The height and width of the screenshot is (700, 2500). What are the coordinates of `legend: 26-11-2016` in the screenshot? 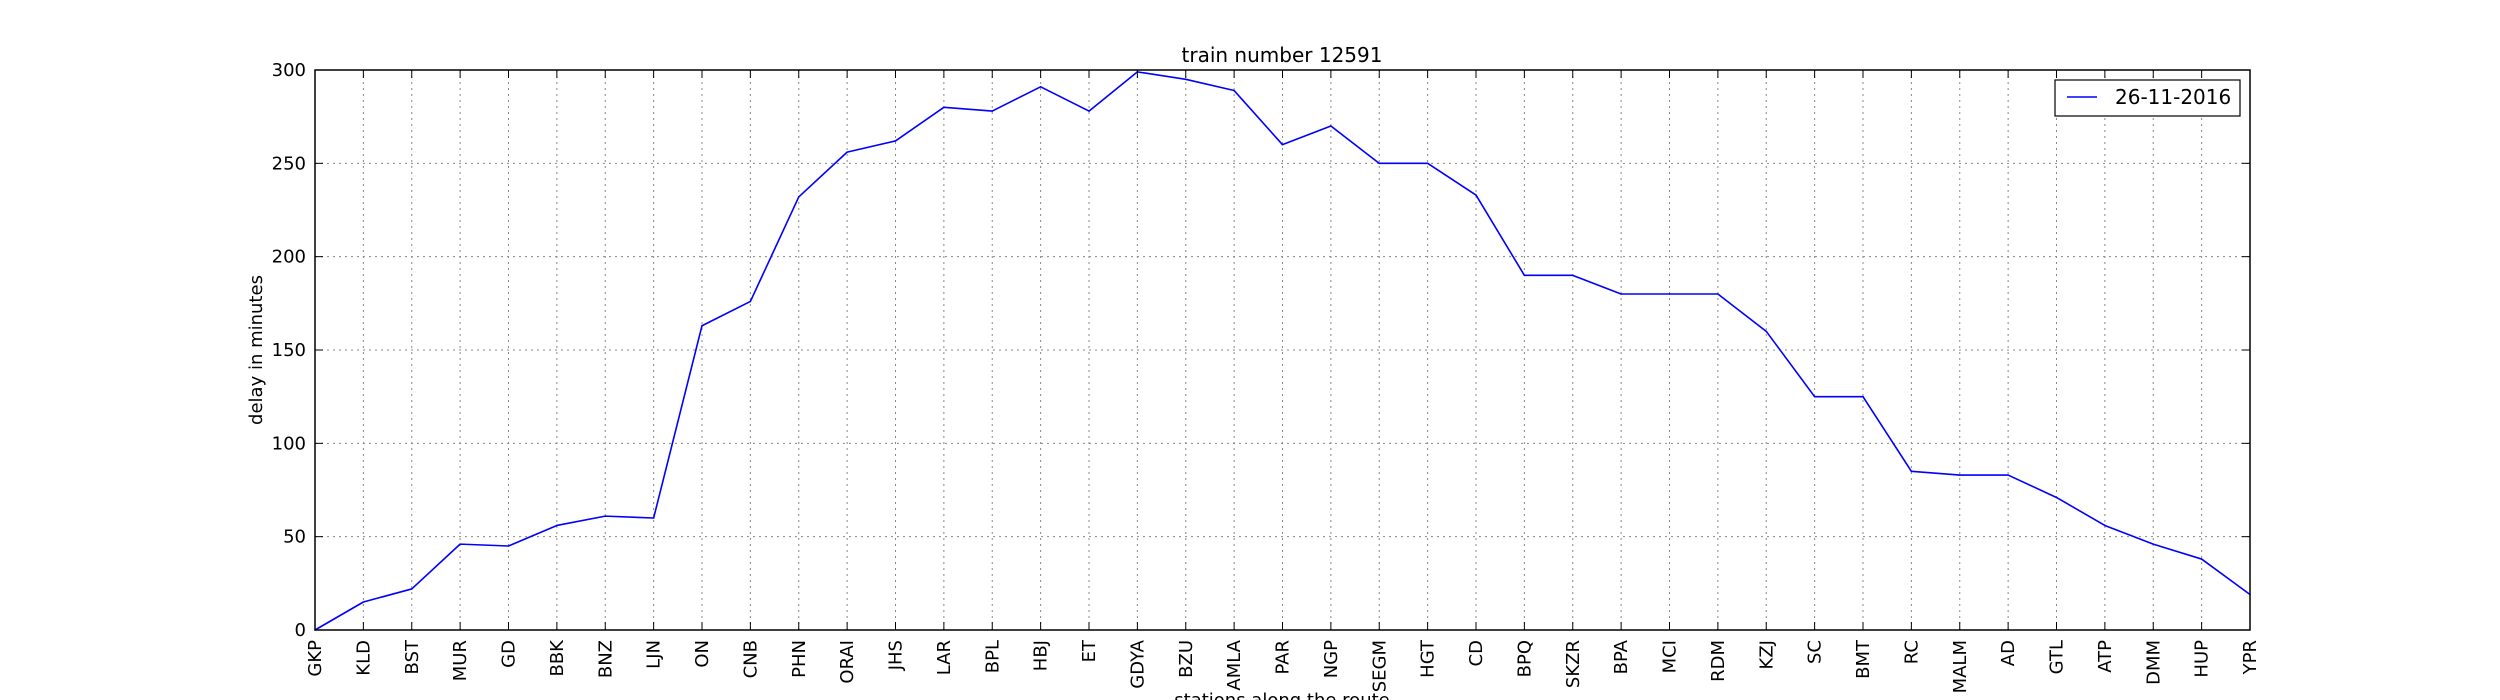 It's located at (2147, 98).